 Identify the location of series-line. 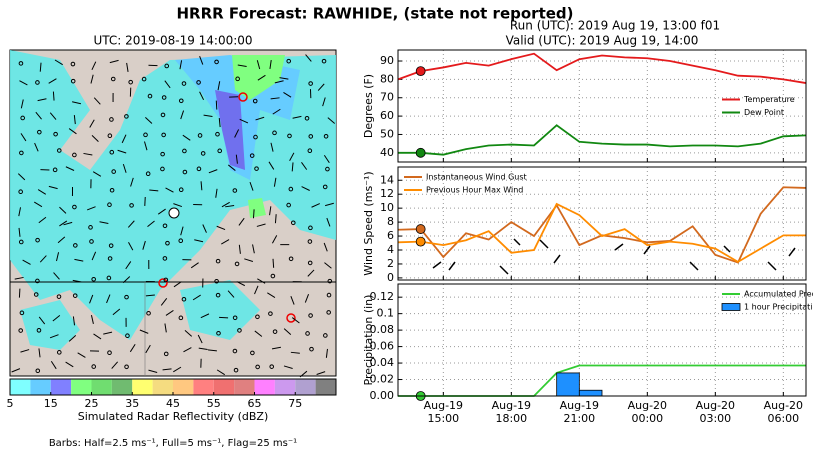
(601, 232).